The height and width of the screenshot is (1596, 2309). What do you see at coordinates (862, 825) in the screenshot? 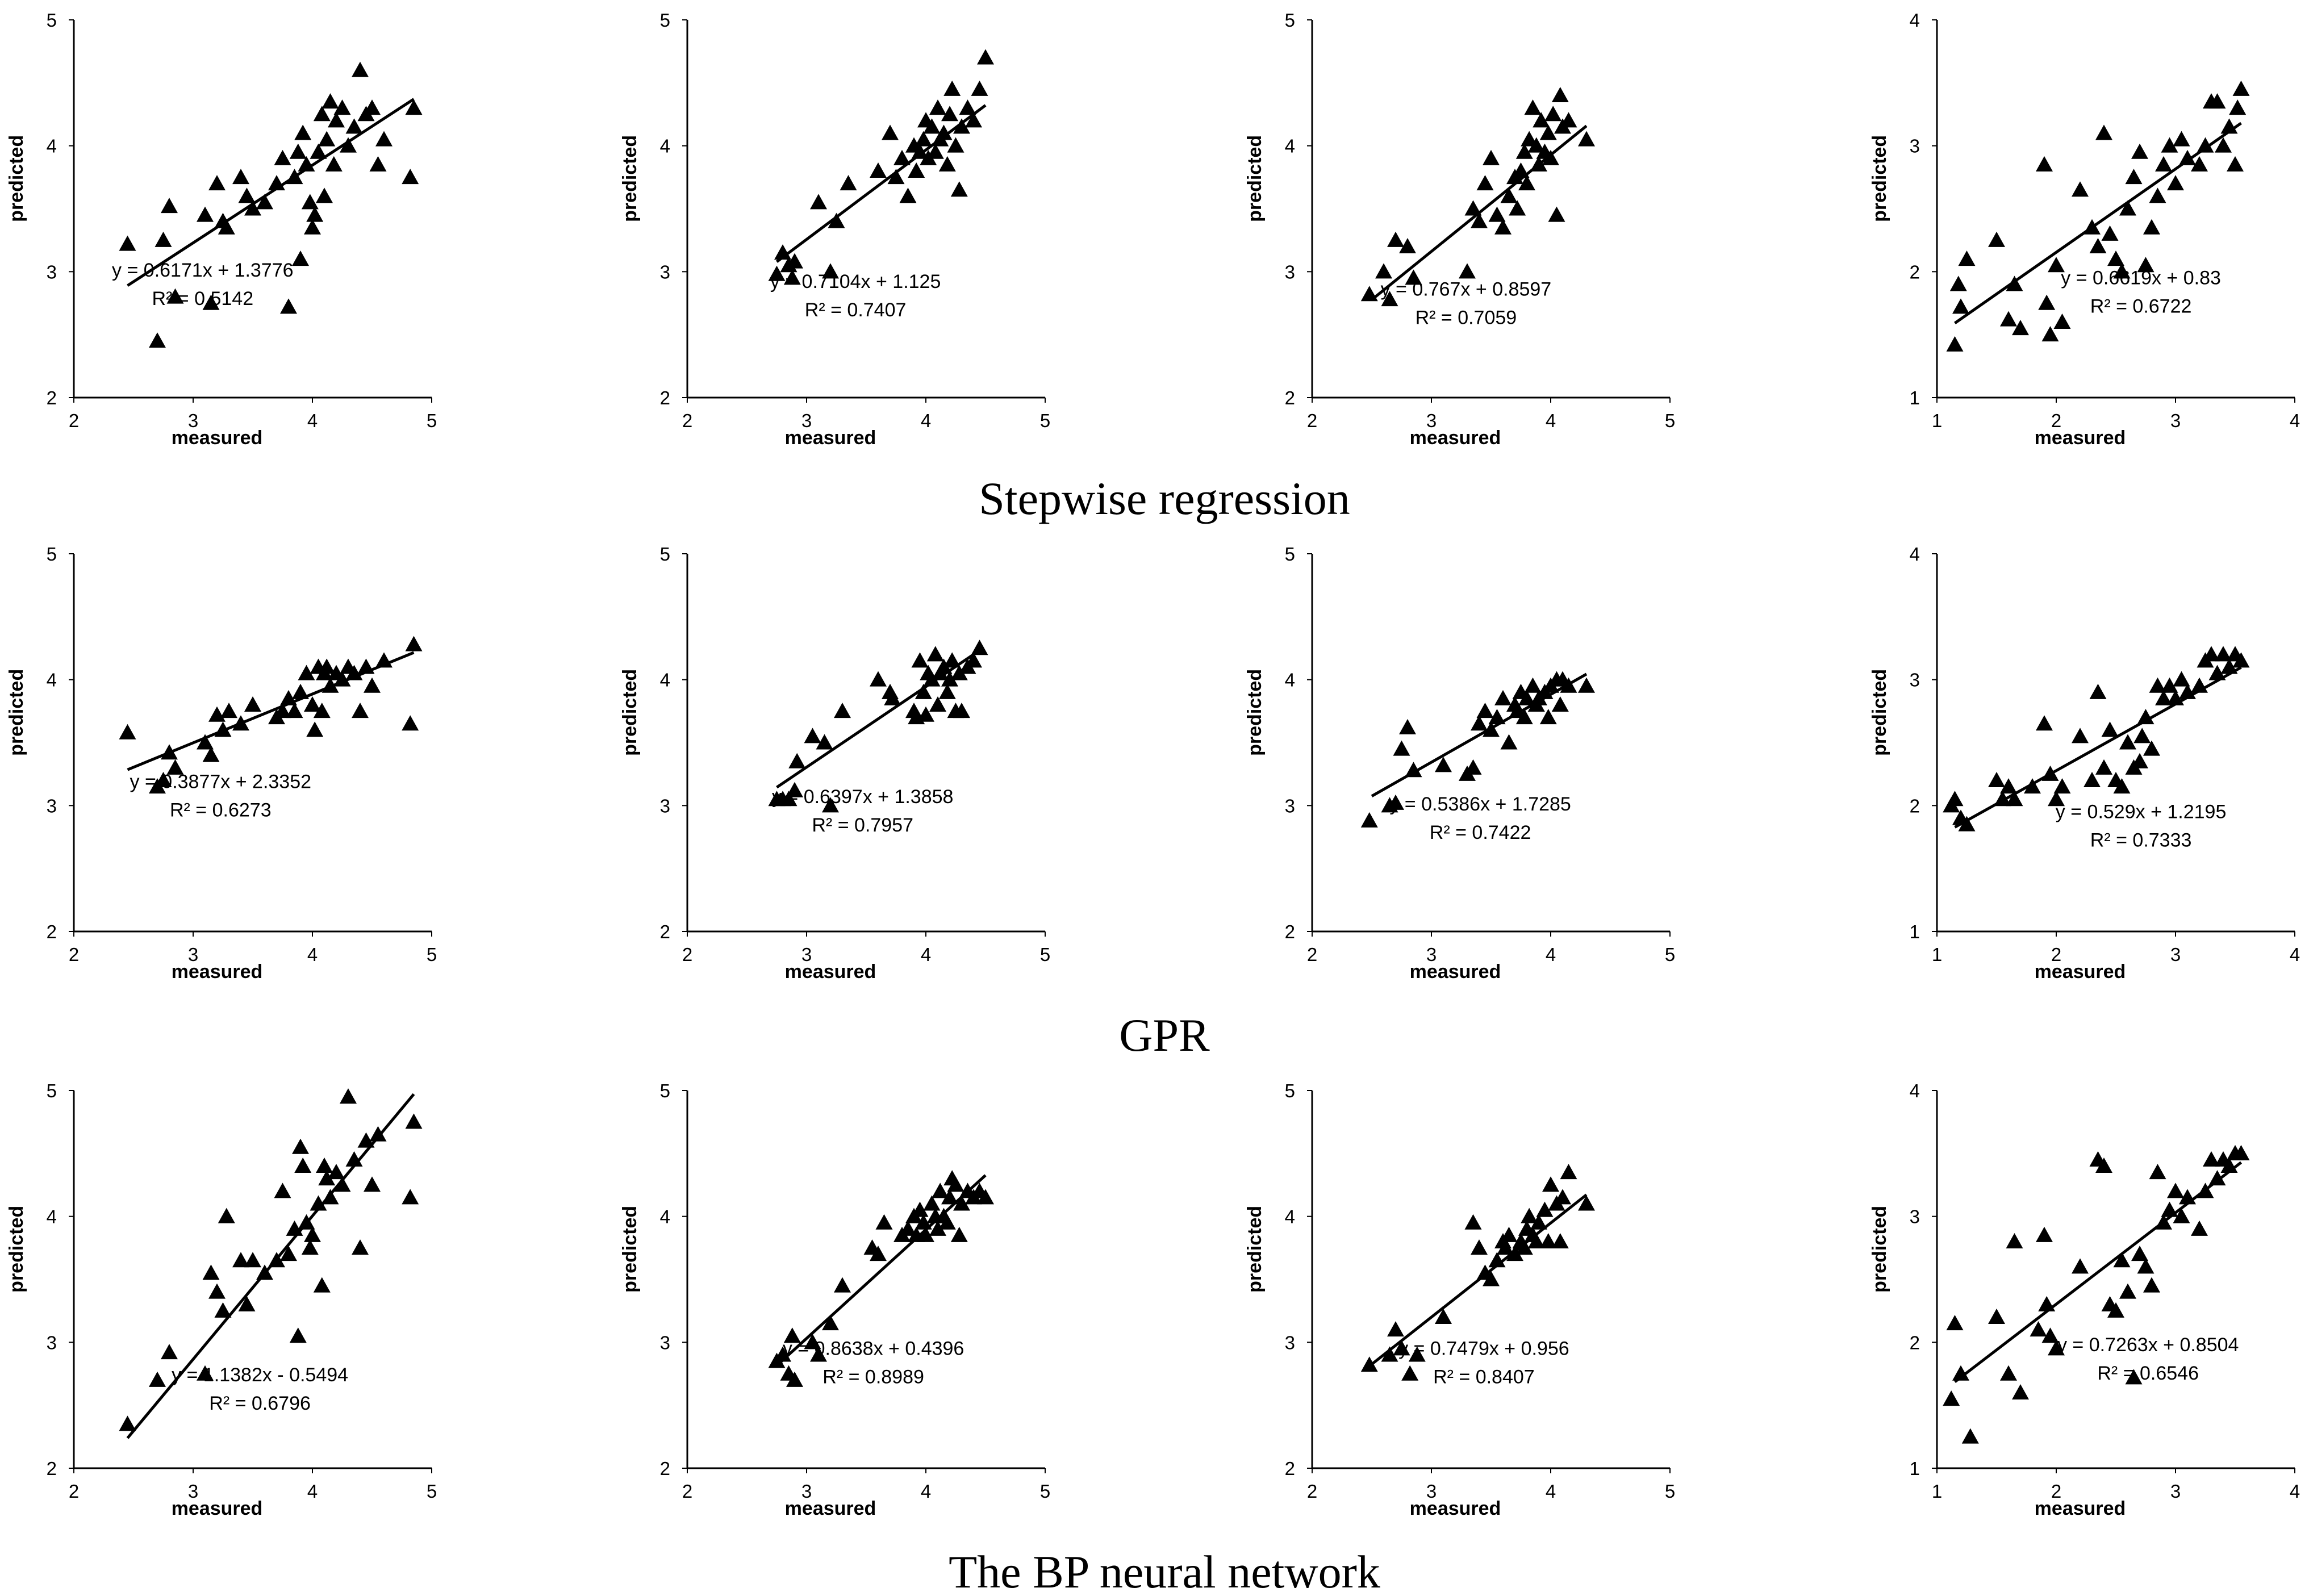
I see `r-squared-label: R² = 0.7957` at bounding box center [862, 825].